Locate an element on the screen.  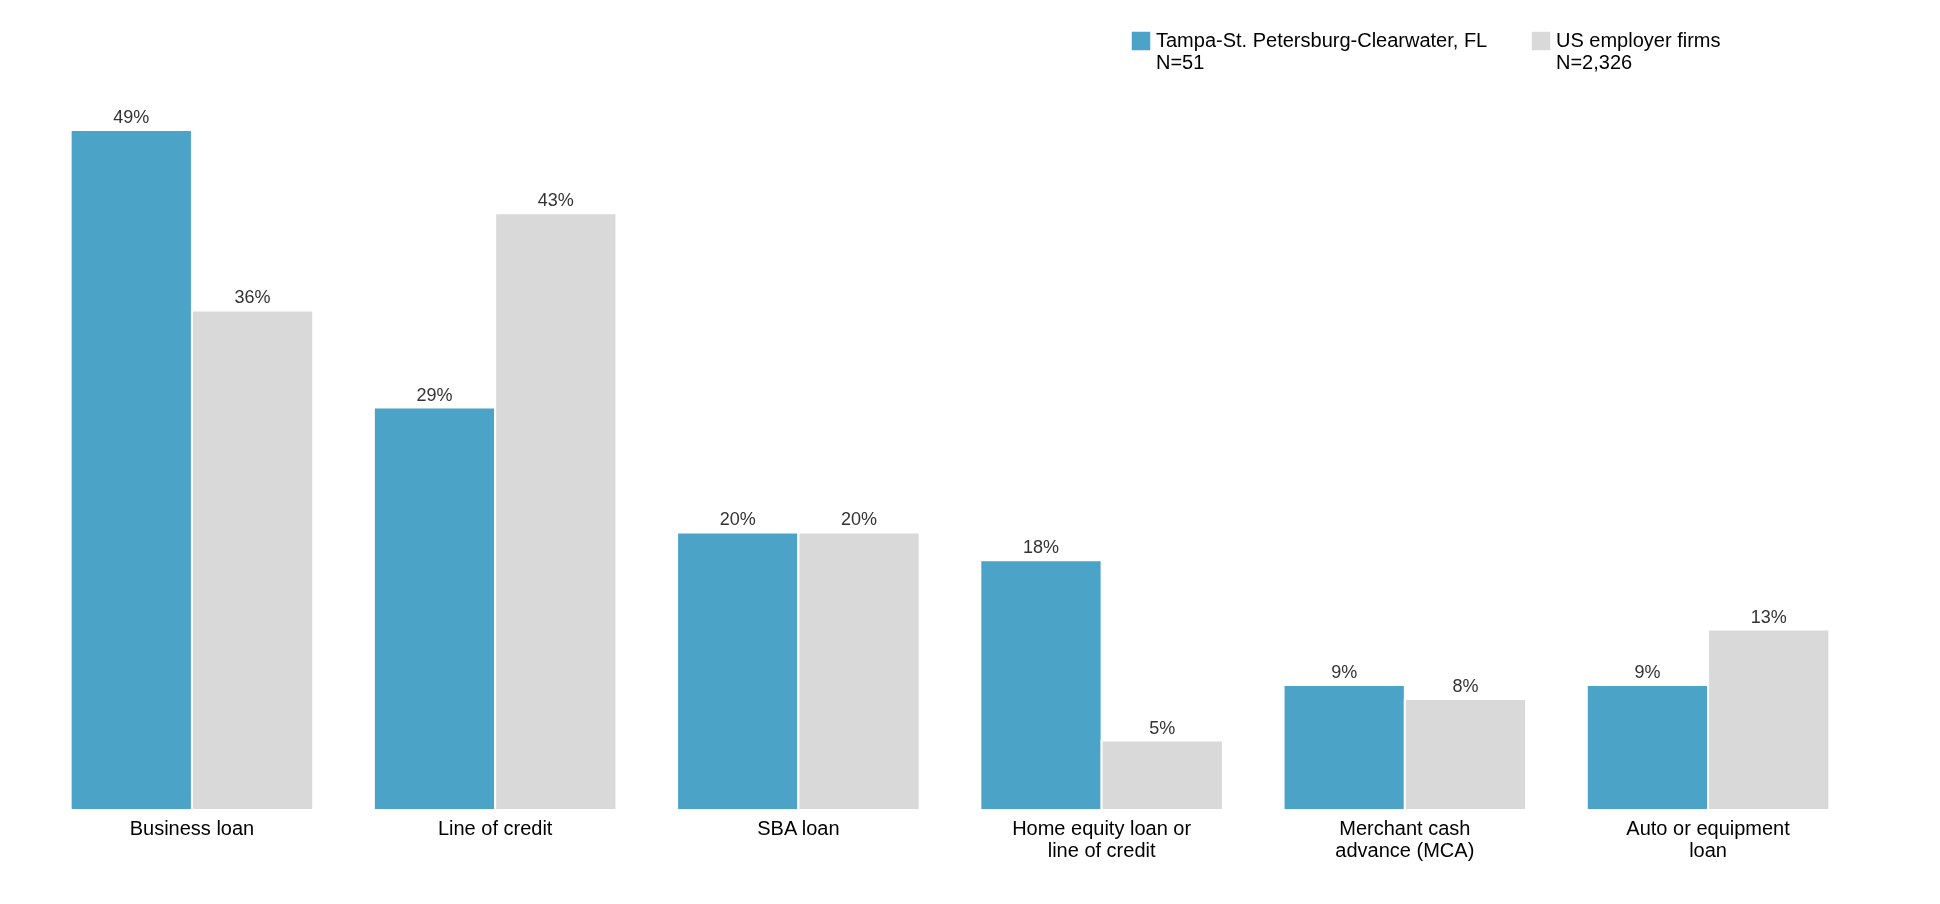
data-label: 8% is located at coordinates (1465, 685).